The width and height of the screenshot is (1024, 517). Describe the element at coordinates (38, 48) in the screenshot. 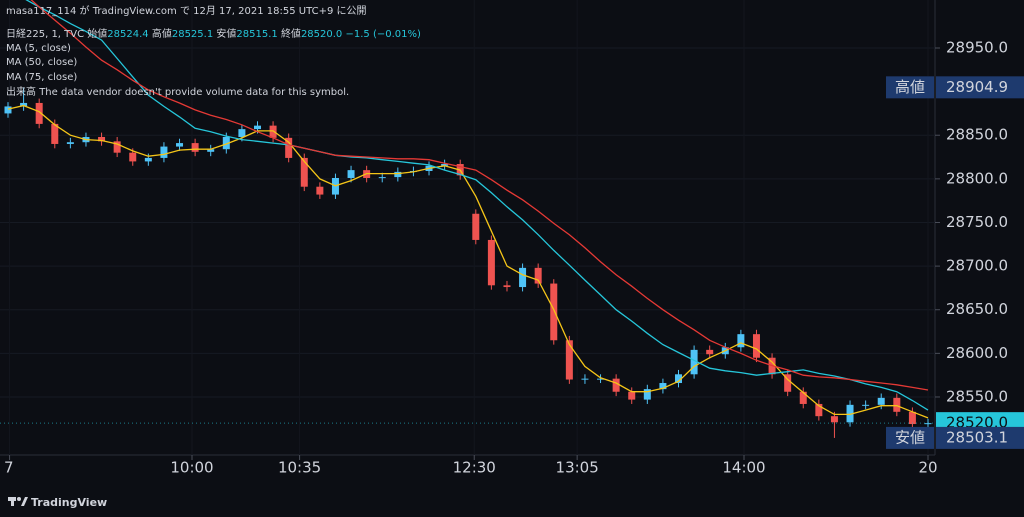

I see `ma-legend: MA (5, close)` at that location.